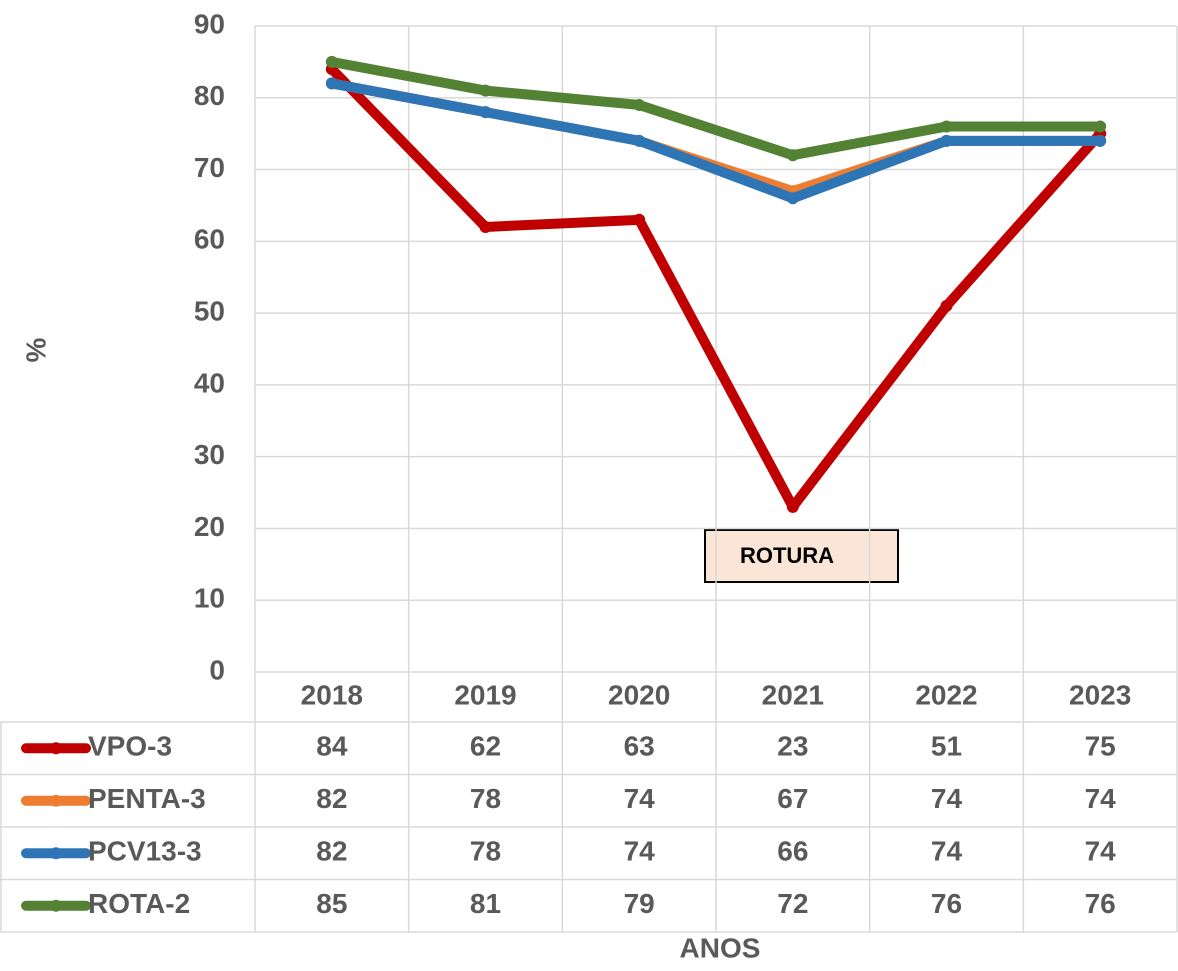 Image resolution: width=1178 pixels, height=971 pixels. Describe the element at coordinates (209, 454) in the screenshot. I see `y-tick-label: 30` at that location.